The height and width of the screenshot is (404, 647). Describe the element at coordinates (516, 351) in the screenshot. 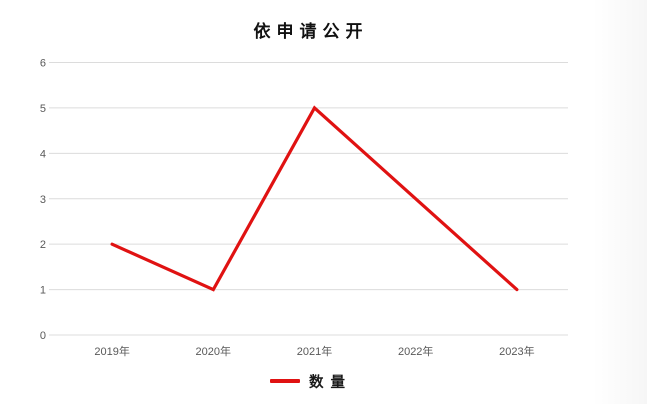

I see `x-tick-label: 2023年` at that location.